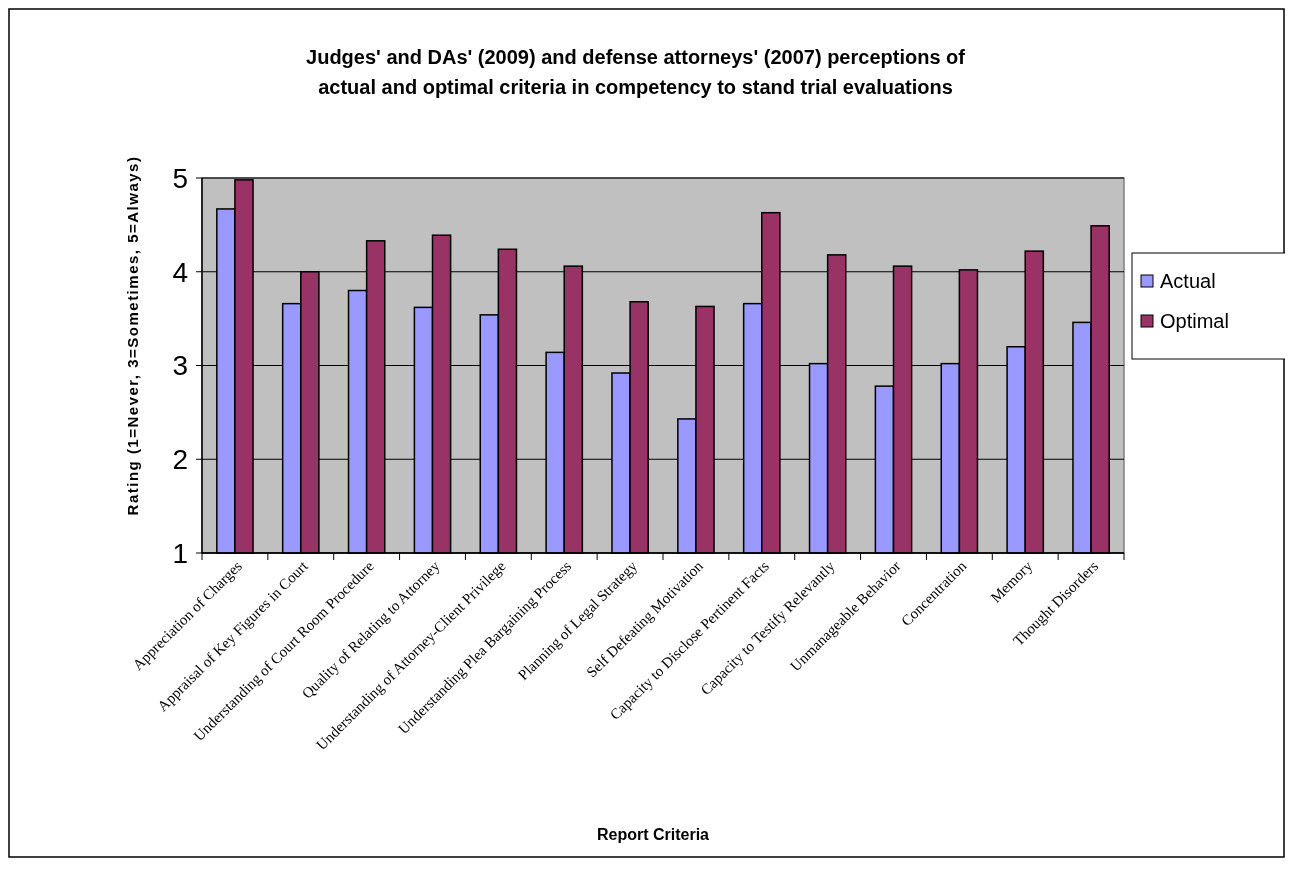 This screenshot has width=1293, height=869. What do you see at coordinates (1188, 281) in the screenshot?
I see `legend-label: Actual` at bounding box center [1188, 281].